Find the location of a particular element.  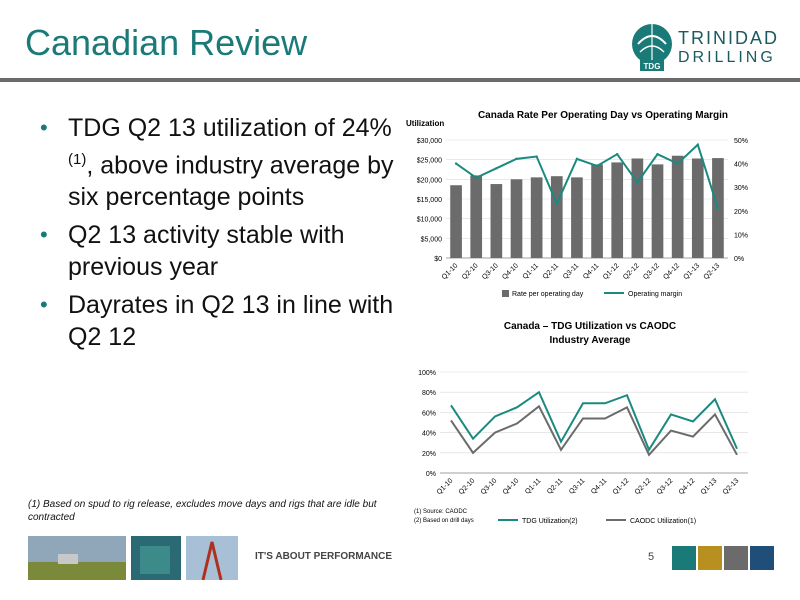

chart-note: (1) Source: CAODC is located at coordinates (441, 512).